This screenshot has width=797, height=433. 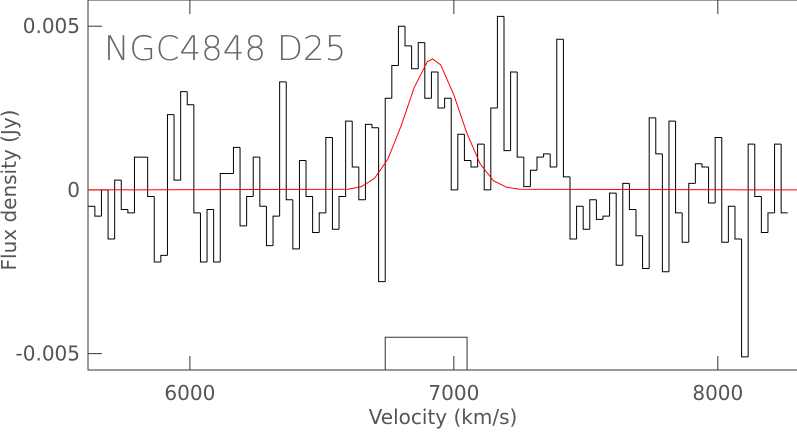 What do you see at coordinates (453, 393) in the screenshot?
I see `x-tick-label: 7000` at bounding box center [453, 393].